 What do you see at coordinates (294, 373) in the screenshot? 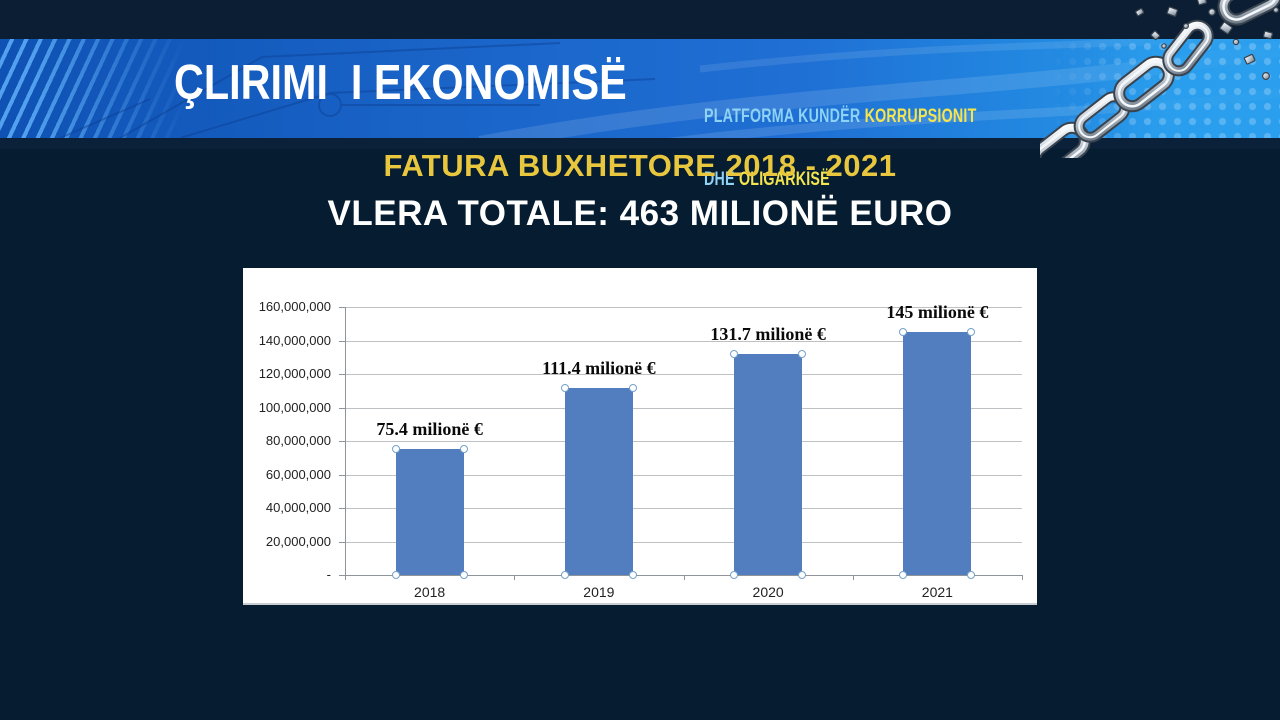
I see `y-axis-tick-label: 120,000,000` at bounding box center [294, 373].